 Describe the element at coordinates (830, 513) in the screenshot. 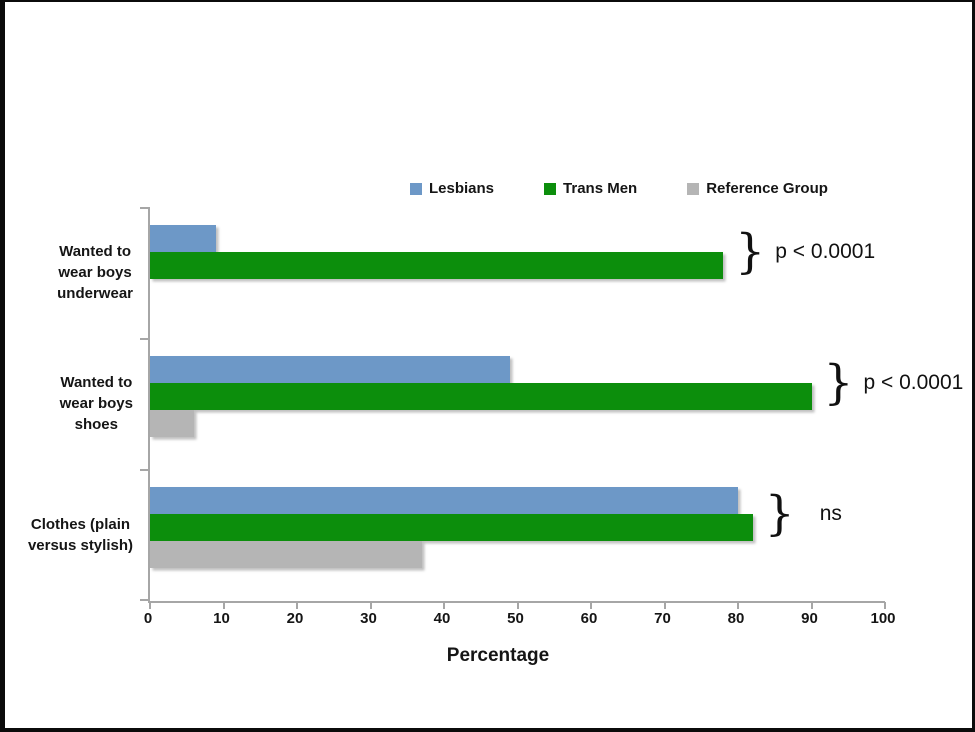

I see `significance-label-clothes-plain-versus-stylish: ns` at that location.